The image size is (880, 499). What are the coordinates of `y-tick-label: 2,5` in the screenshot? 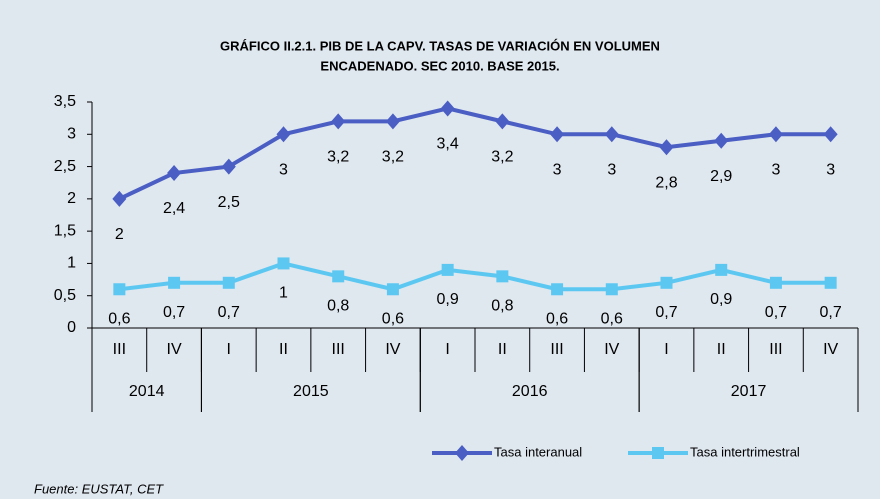 It's located at (65, 166).